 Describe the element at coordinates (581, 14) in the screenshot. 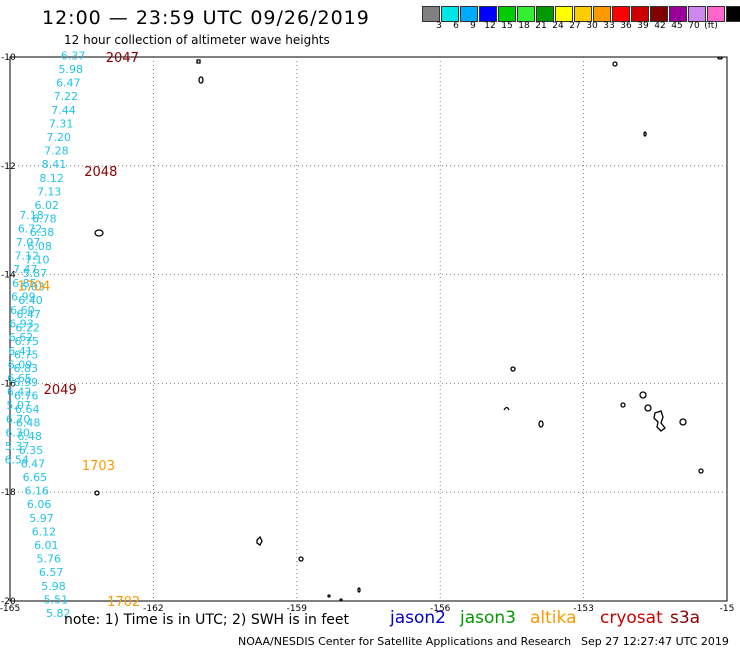

I see `color-scale-bar` at that location.